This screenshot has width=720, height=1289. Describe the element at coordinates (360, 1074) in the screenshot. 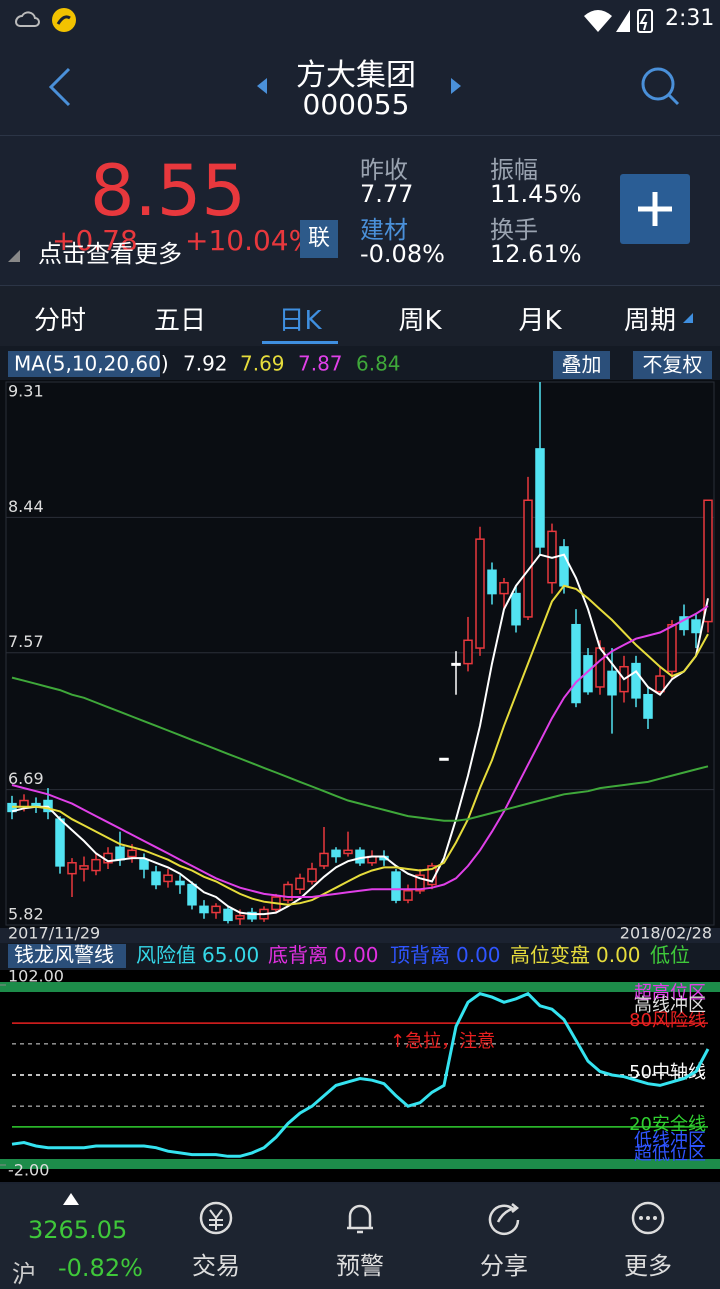

I see `risk-line` at that location.